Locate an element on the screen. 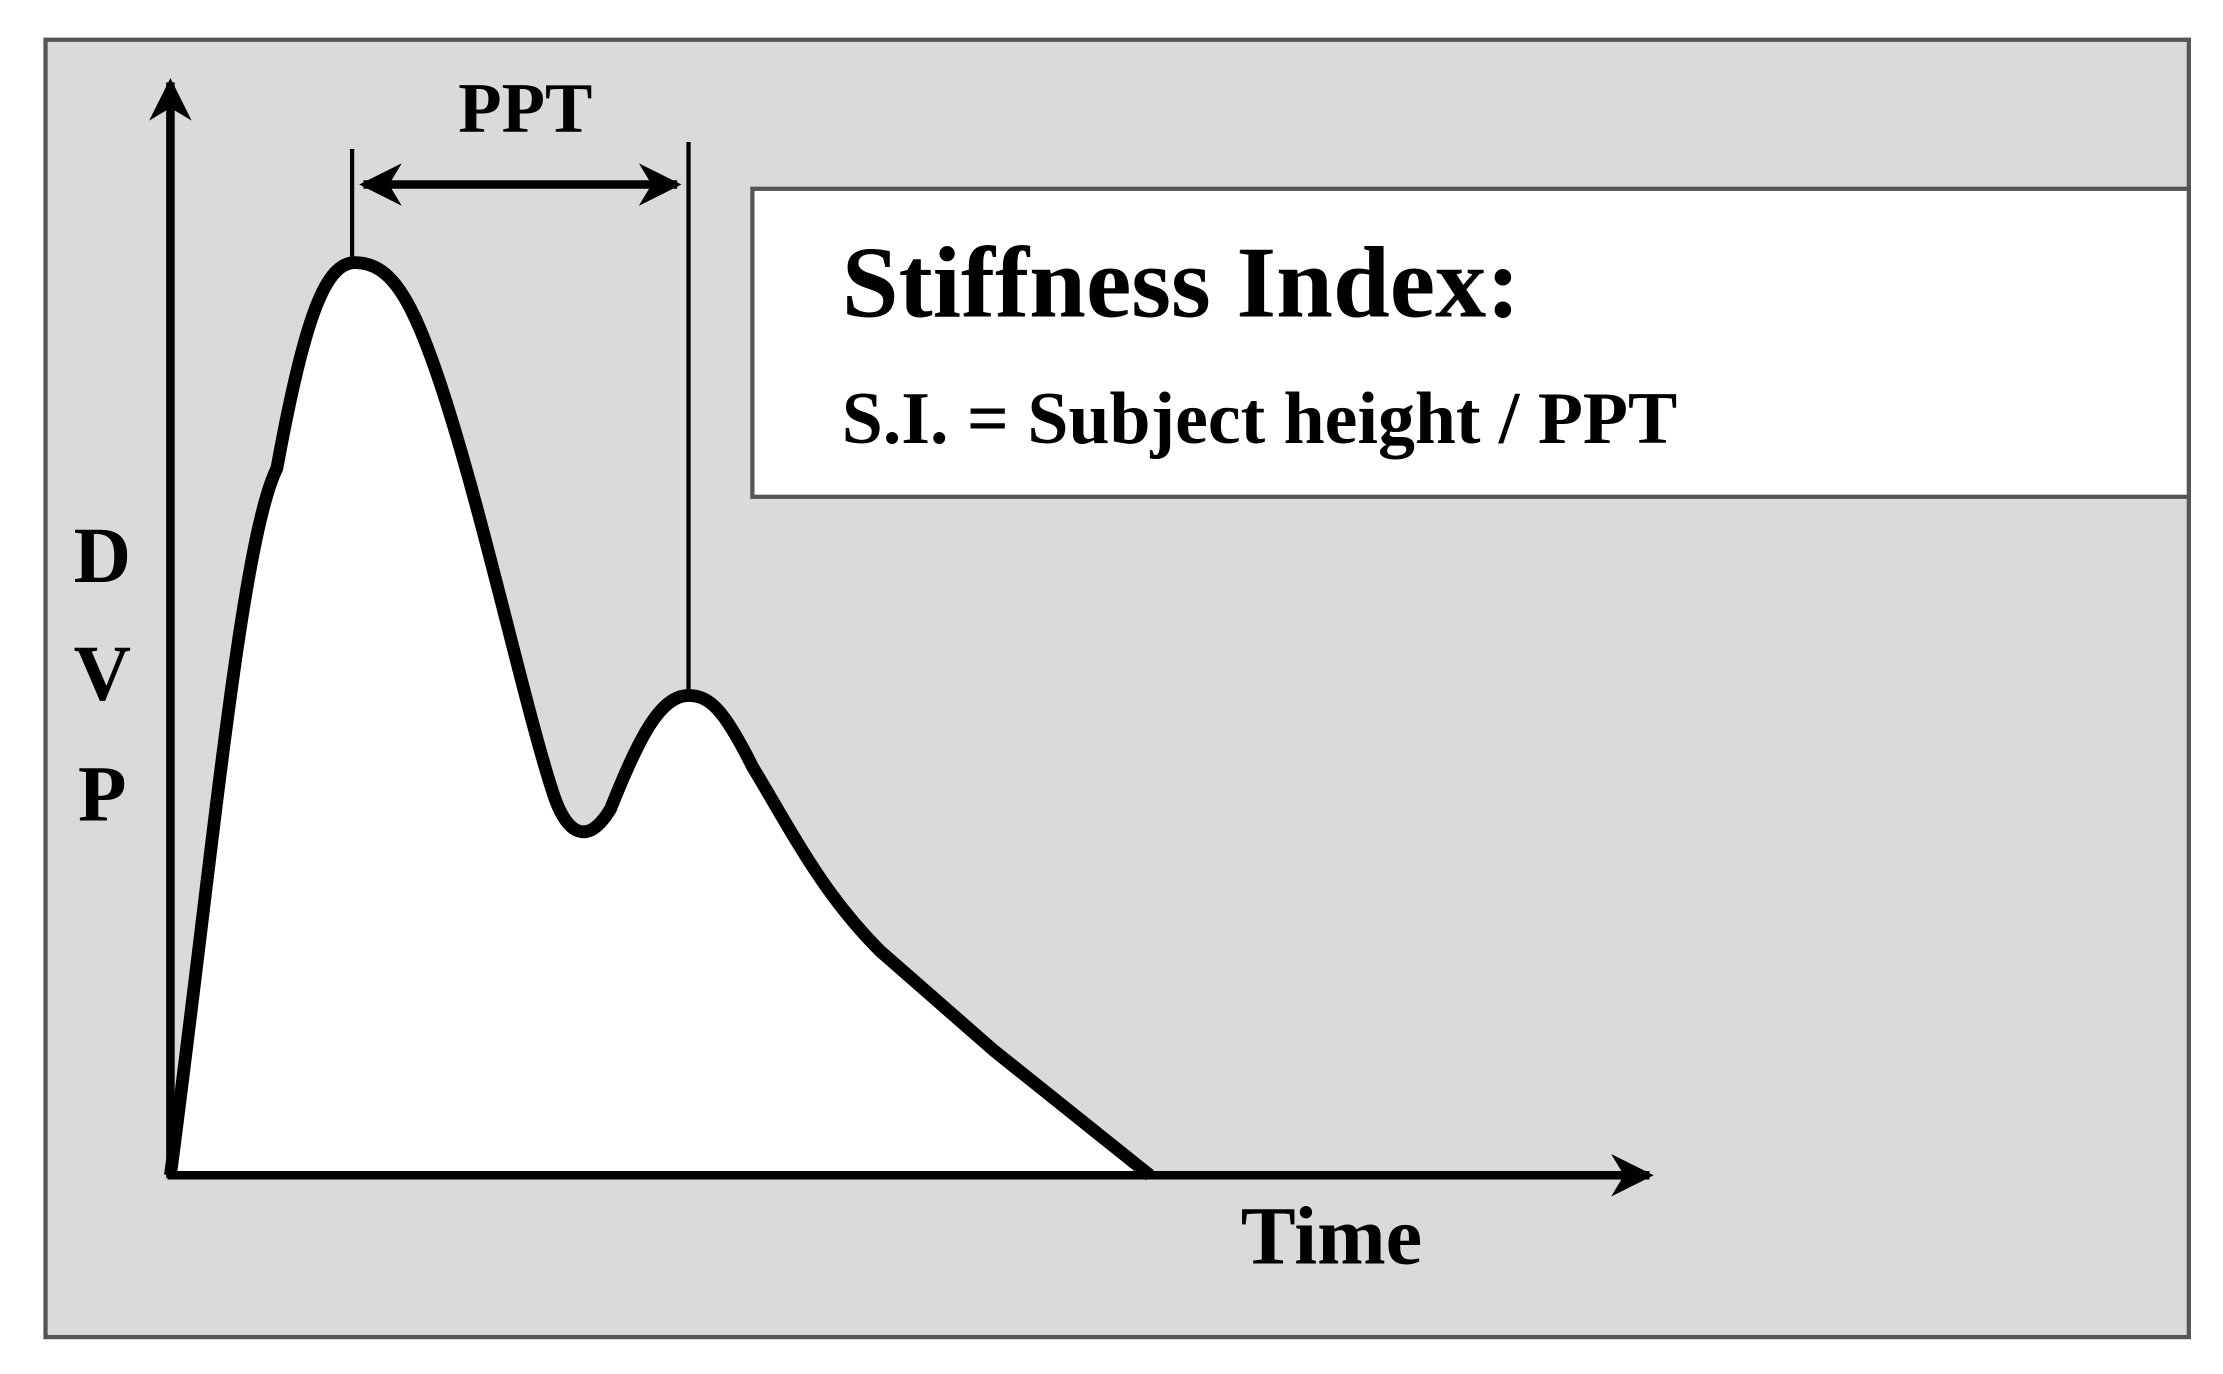  y-axis-letter: V is located at coordinates (102, 674).